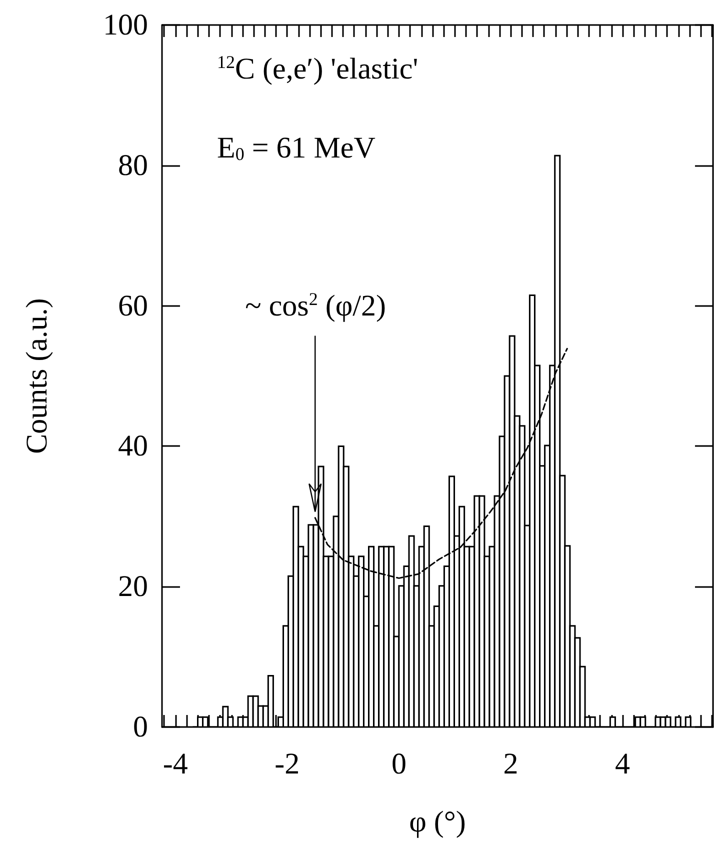  What do you see at coordinates (622, 764) in the screenshot?
I see `x-tick-label: 4` at bounding box center [622, 764].